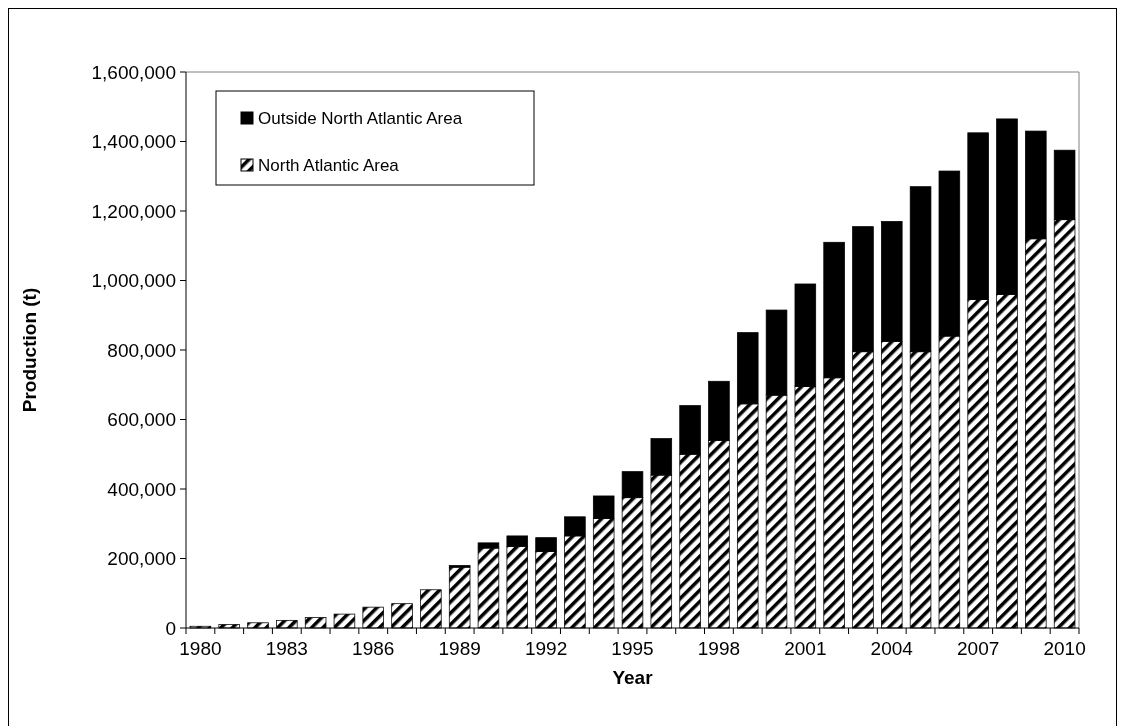 The height and width of the screenshot is (726, 1125). Describe the element at coordinates (29, 350) in the screenshot. I see `y-axis-title: Production (t)` at that location.